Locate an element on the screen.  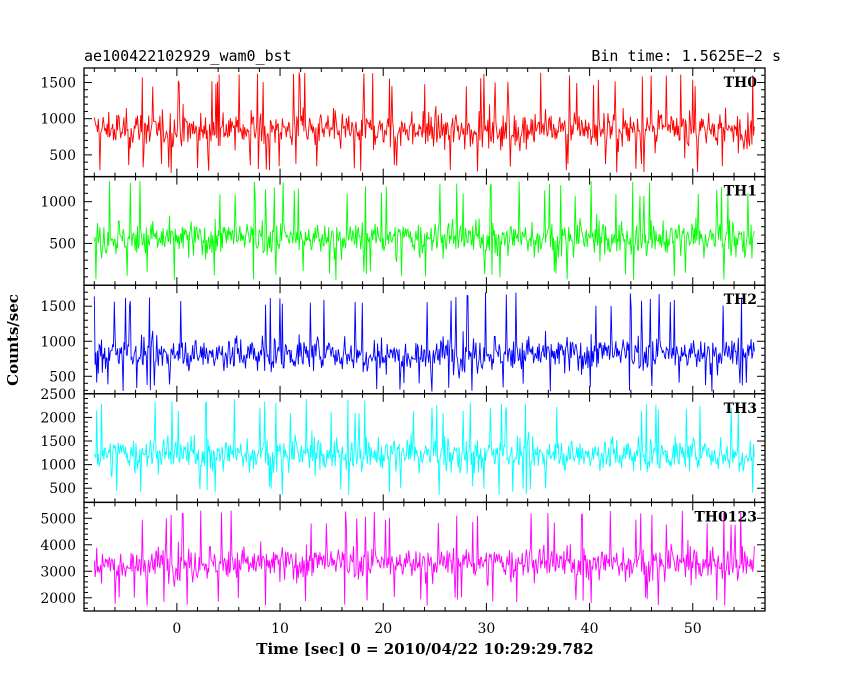
panel-label: TH3 is located at coordinates (740, 409).